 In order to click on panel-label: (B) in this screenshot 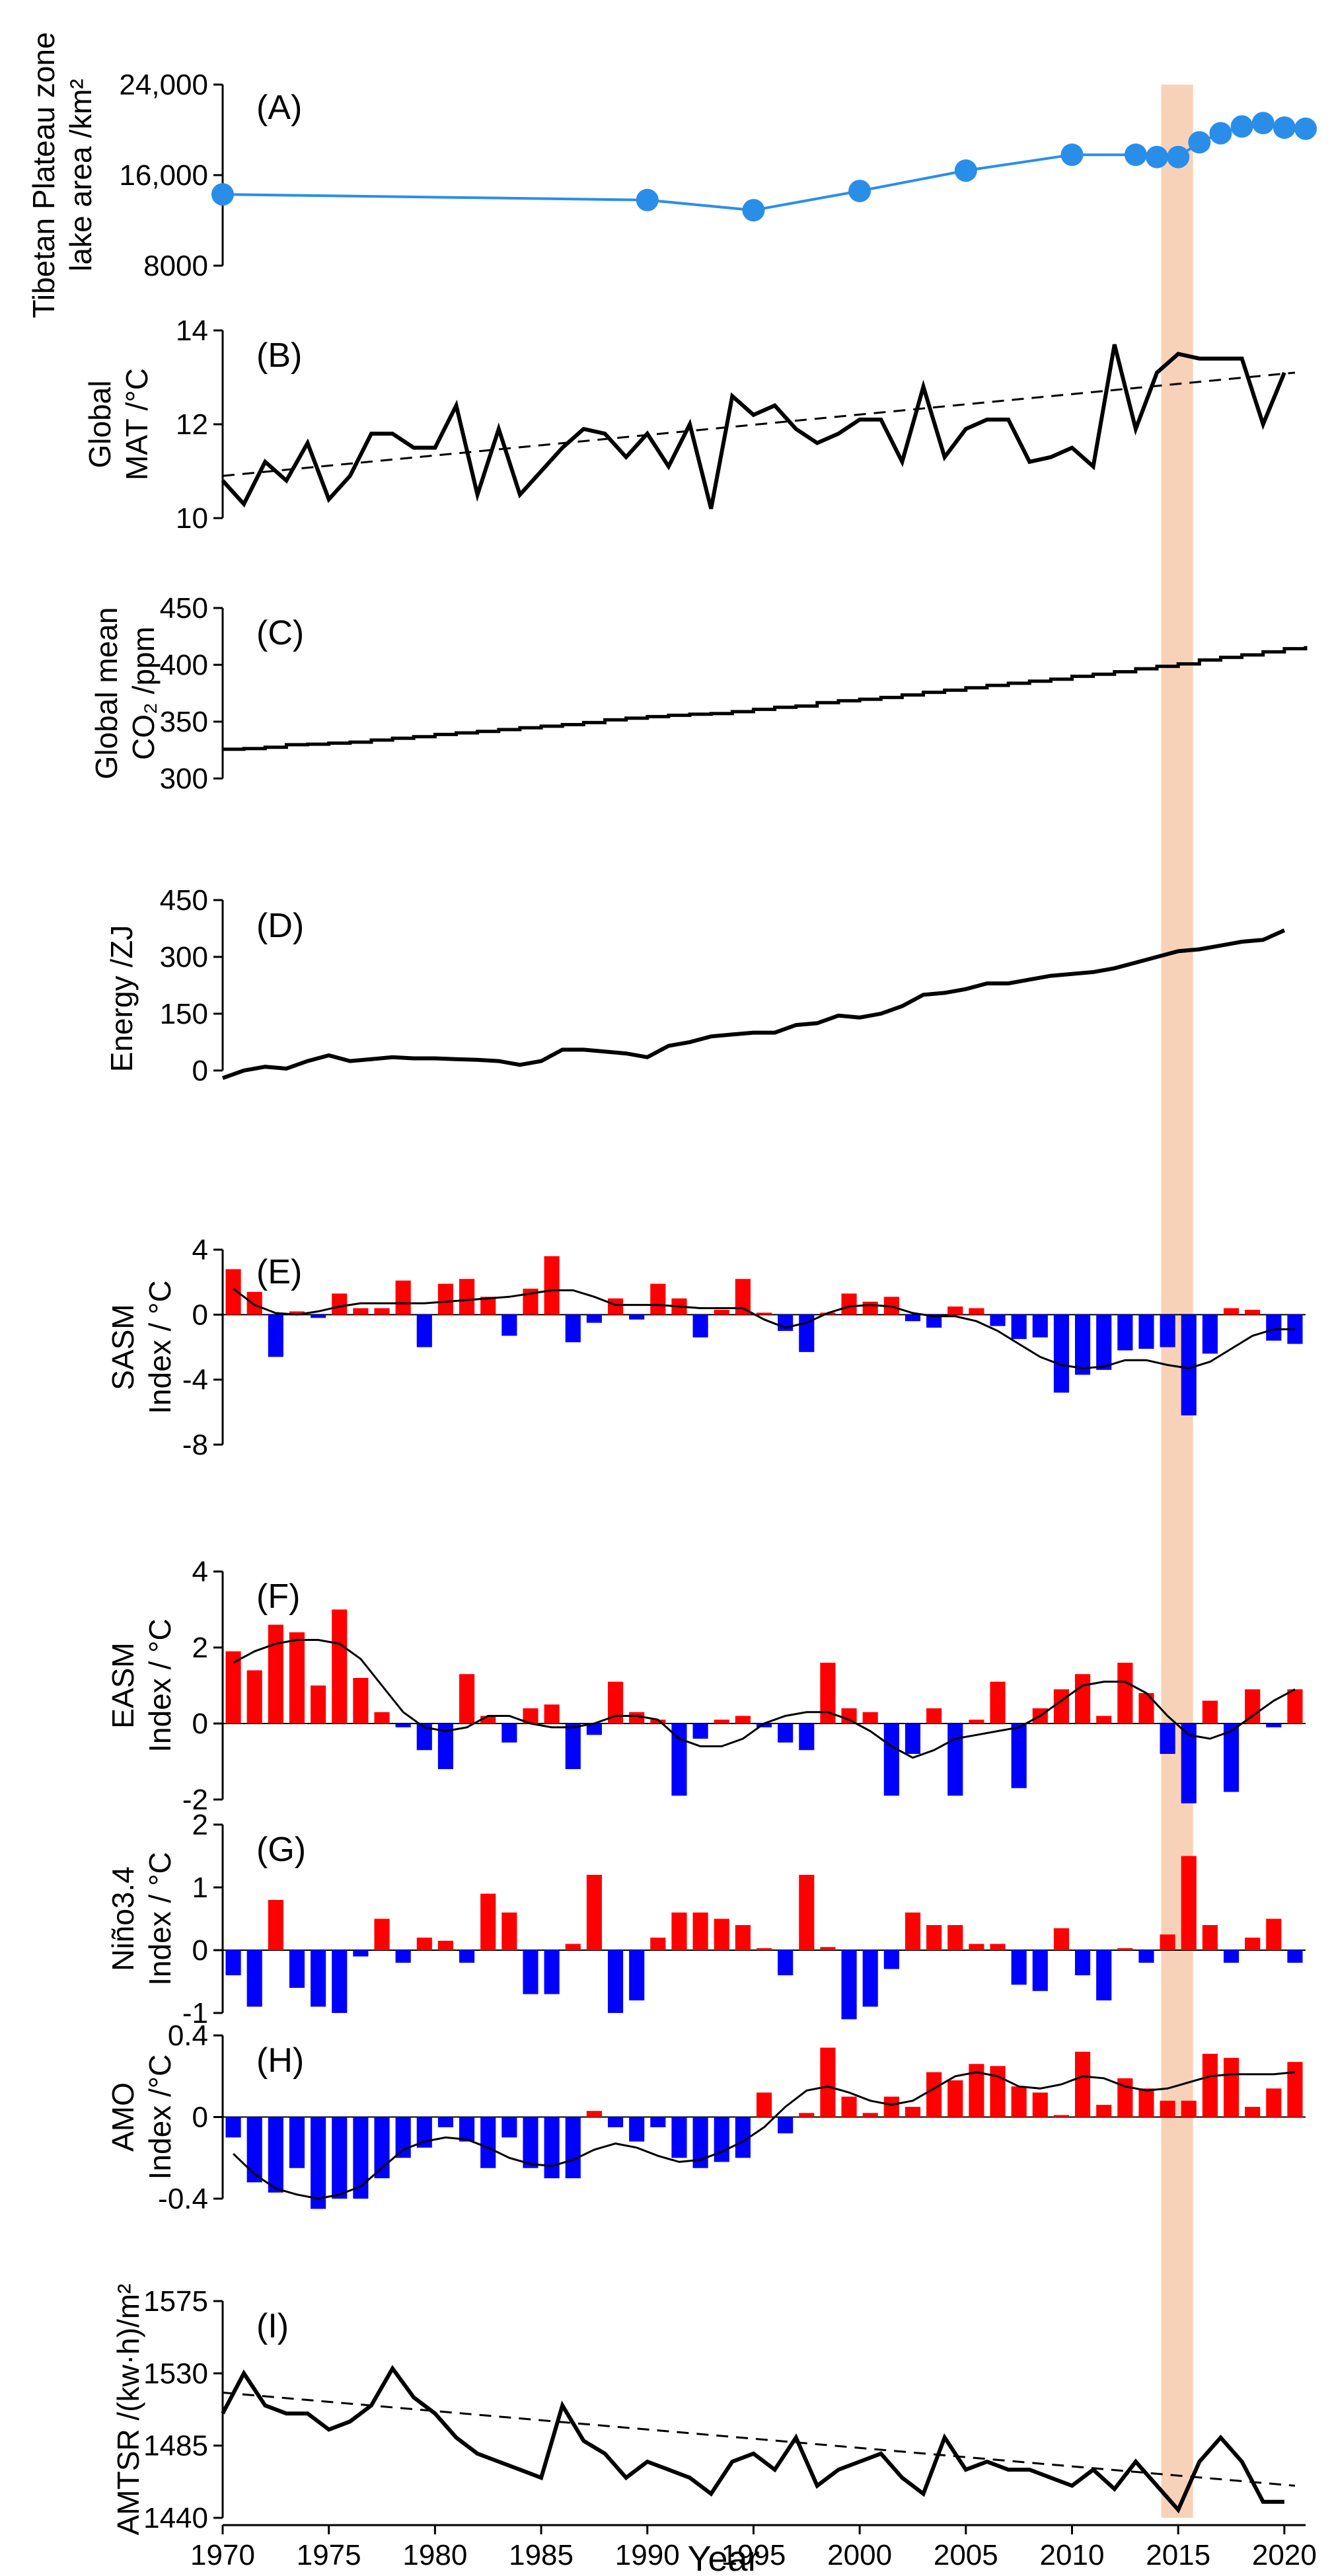, I will do `click(279, 356)`.